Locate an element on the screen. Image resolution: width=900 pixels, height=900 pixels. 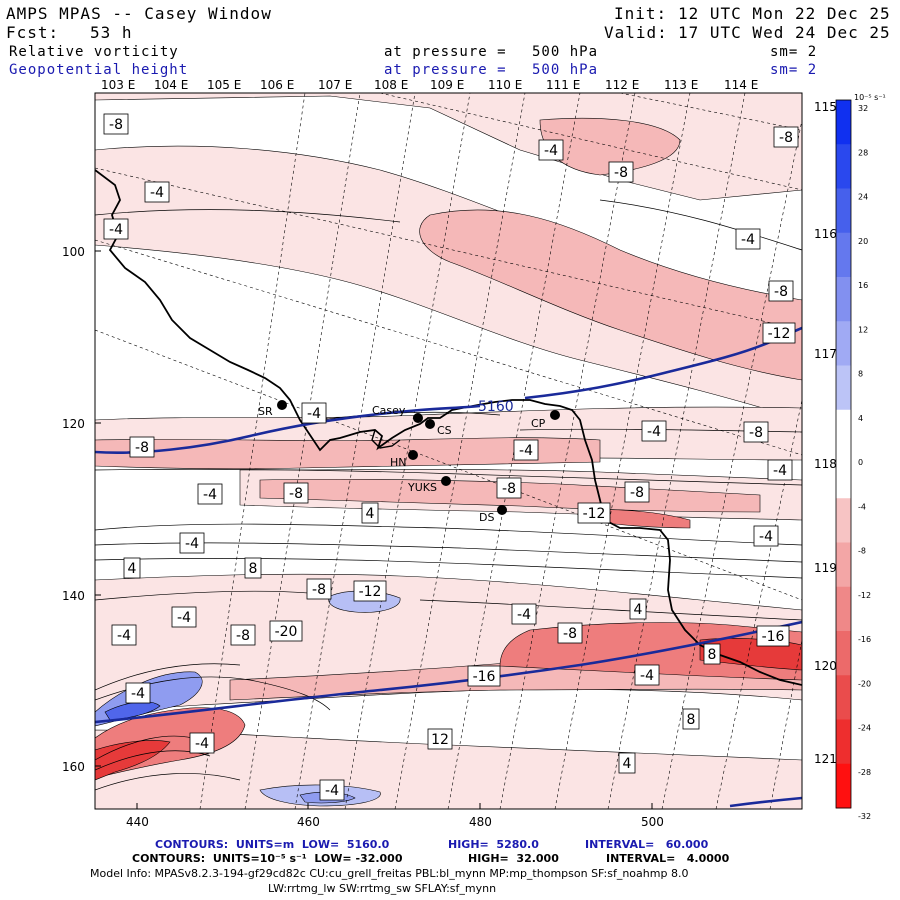
lon-label-top: 113 E is located at coordinates (681, 85).